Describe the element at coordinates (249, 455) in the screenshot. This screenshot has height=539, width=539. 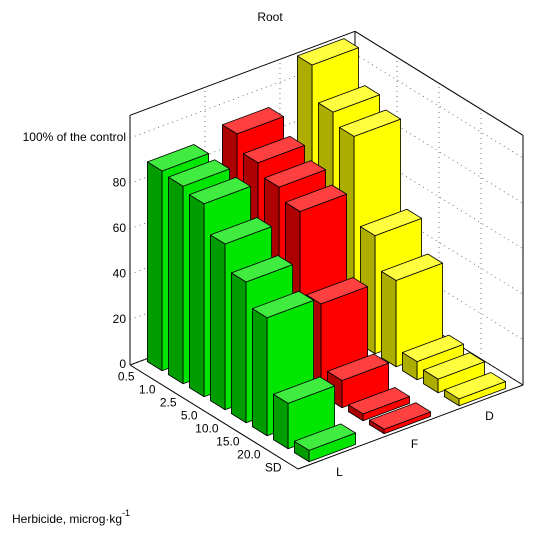
I see `category-label: 20.0` at that location.